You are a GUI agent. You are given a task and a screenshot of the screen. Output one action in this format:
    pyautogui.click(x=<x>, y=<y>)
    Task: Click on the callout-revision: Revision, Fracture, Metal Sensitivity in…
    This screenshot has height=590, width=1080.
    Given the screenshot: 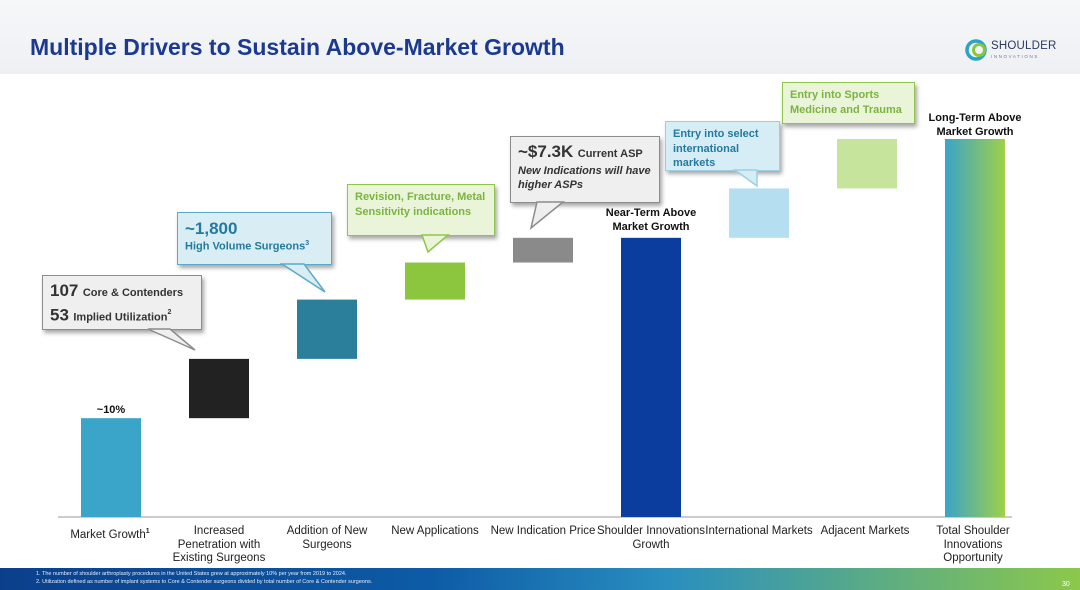 What is the action you would take?
    pyautogui.click(x=421, y=210)
    